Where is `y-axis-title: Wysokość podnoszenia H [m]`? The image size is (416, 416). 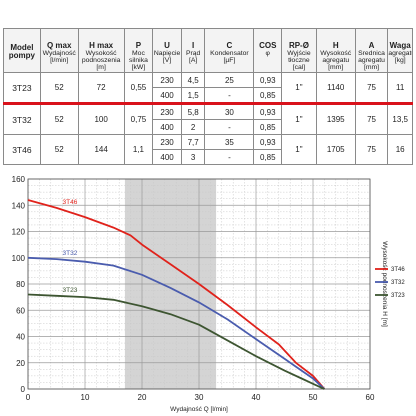 y-axis-title: Wysokość podnoszenia H [m] is located at coordinates (384, 284).